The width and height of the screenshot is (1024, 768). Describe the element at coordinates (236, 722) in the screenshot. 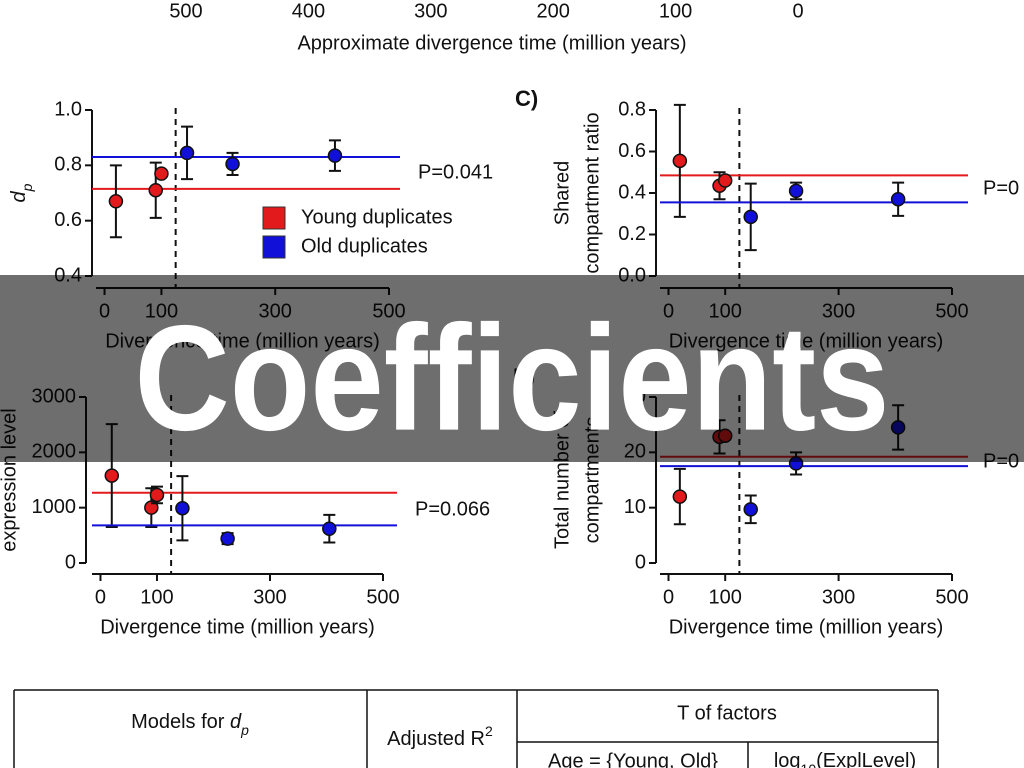

I see `header-text: d` at that location.